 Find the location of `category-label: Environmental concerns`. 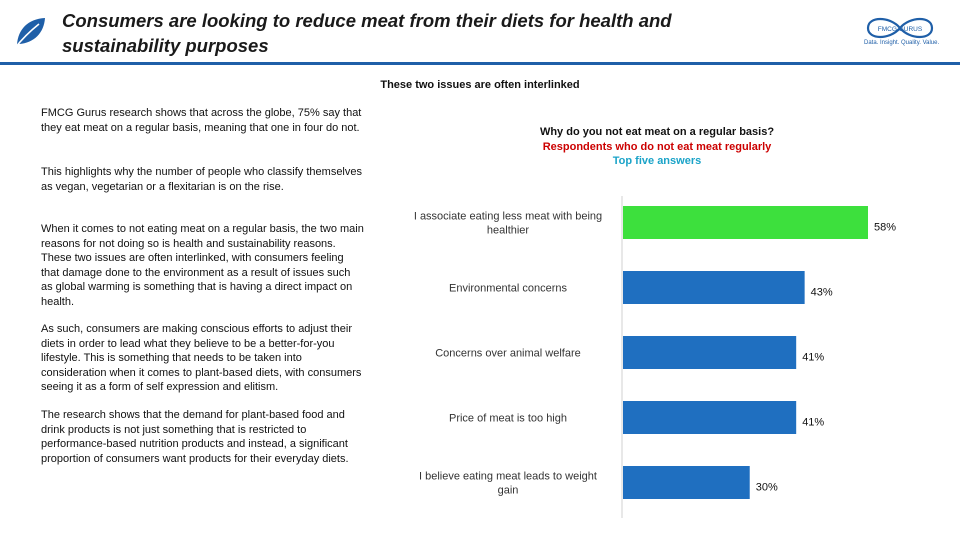

category-label: Environmental concerns is located at coordinates (508, 289).